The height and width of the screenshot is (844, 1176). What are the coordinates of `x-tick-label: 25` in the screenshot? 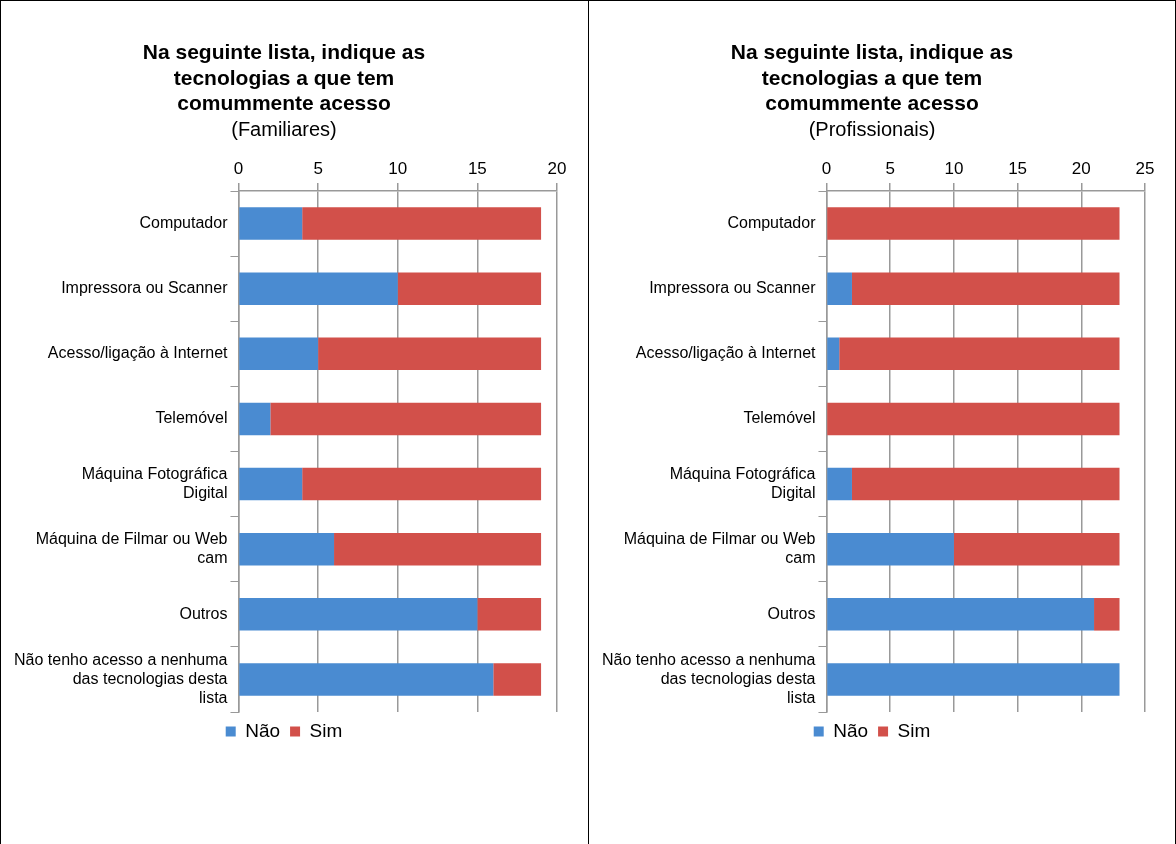 It's located at (1145, 169).